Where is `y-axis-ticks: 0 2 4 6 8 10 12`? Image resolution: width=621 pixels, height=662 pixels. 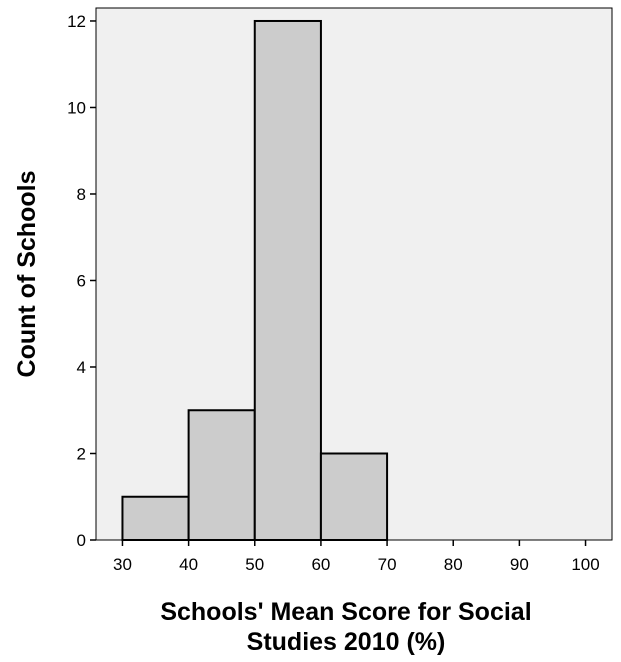
y-axis-ticks: 0 2 4 6 8 10 12 is located at coordinates (81, 281).